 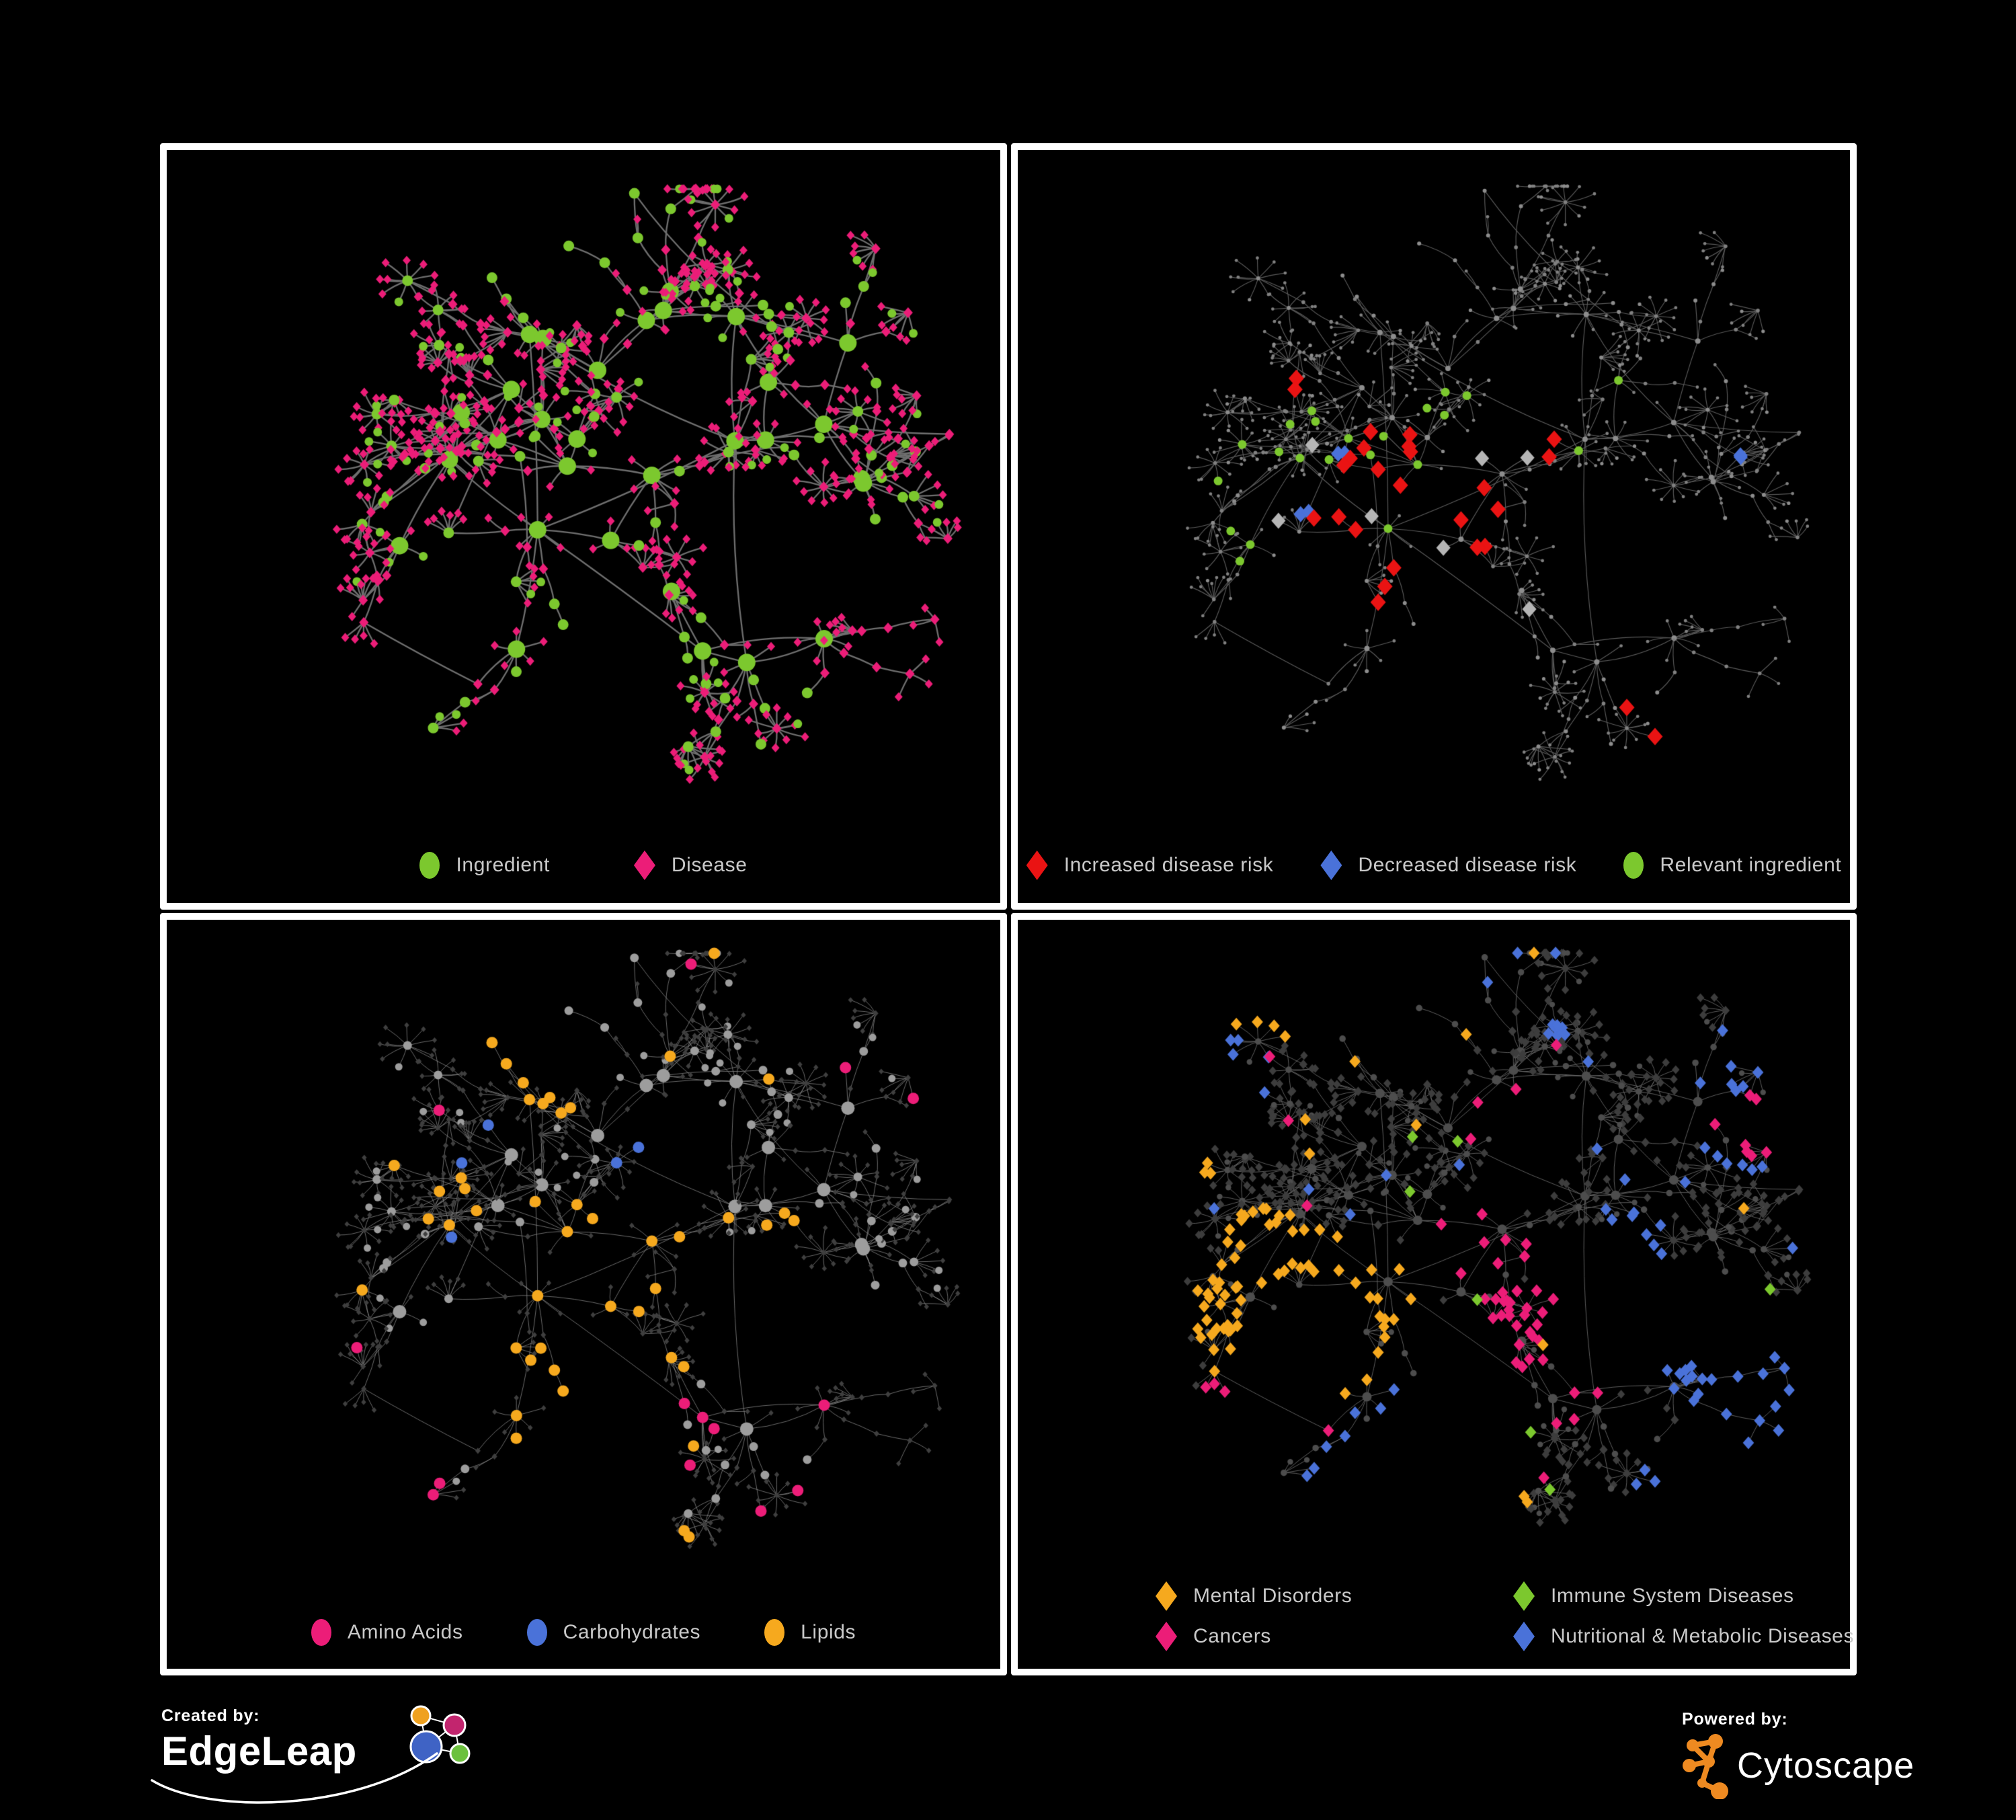 I want to click on decreased-risk-swatch-icon, so click(x=1331, y=865).